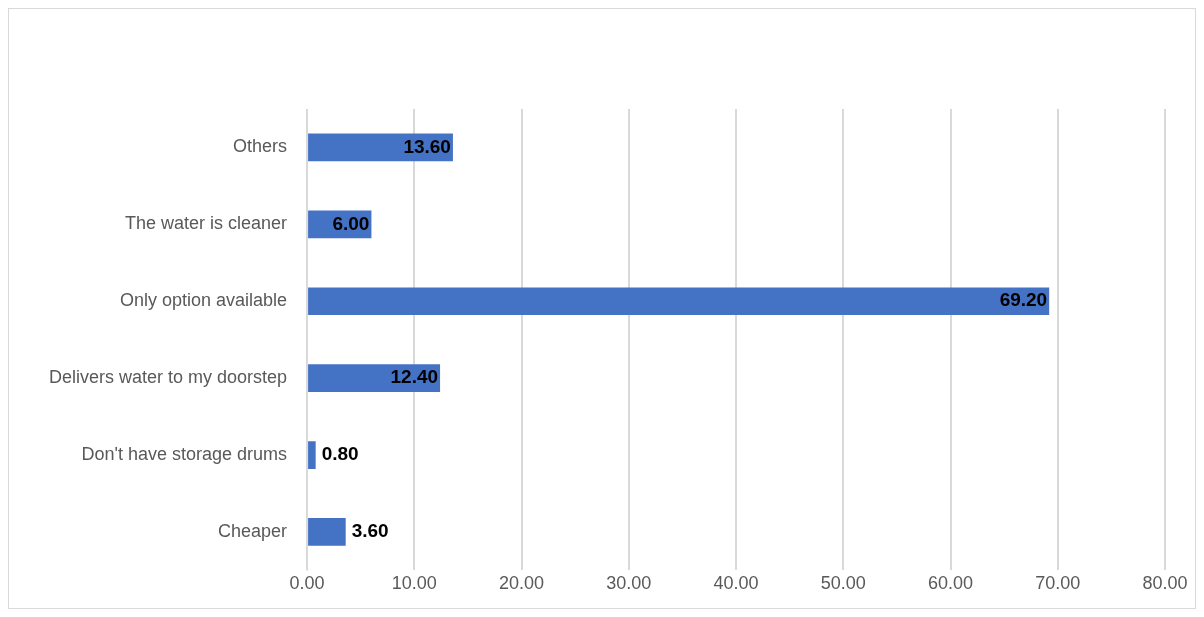  Describe the element at coordinates (260, 146) in the screenshot. I see `y-tick-label: Others` at that location.